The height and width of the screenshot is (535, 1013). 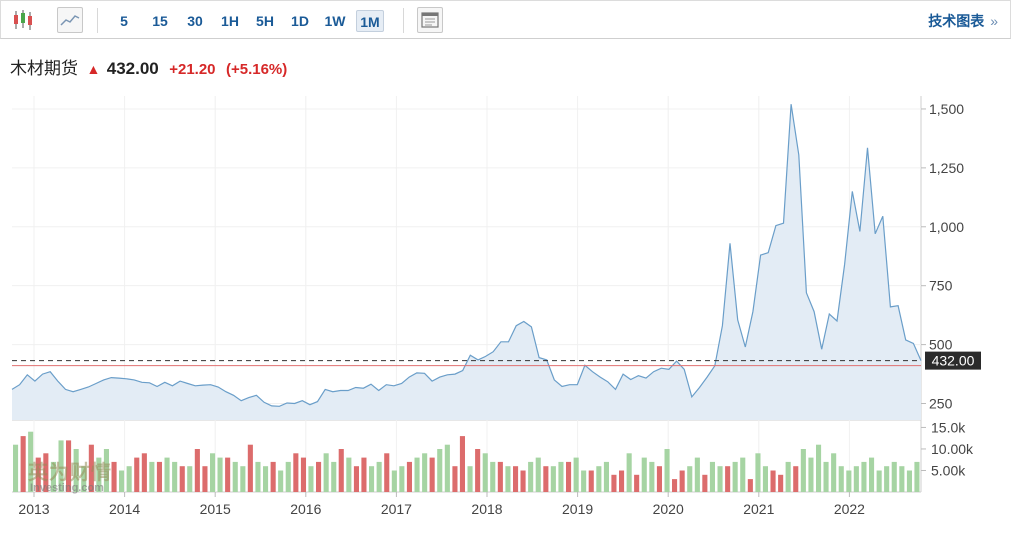 What do you see at coordinates (160, 21) in the screenshot?
I see `interval-15: 15` at bounding box center [160, 21].